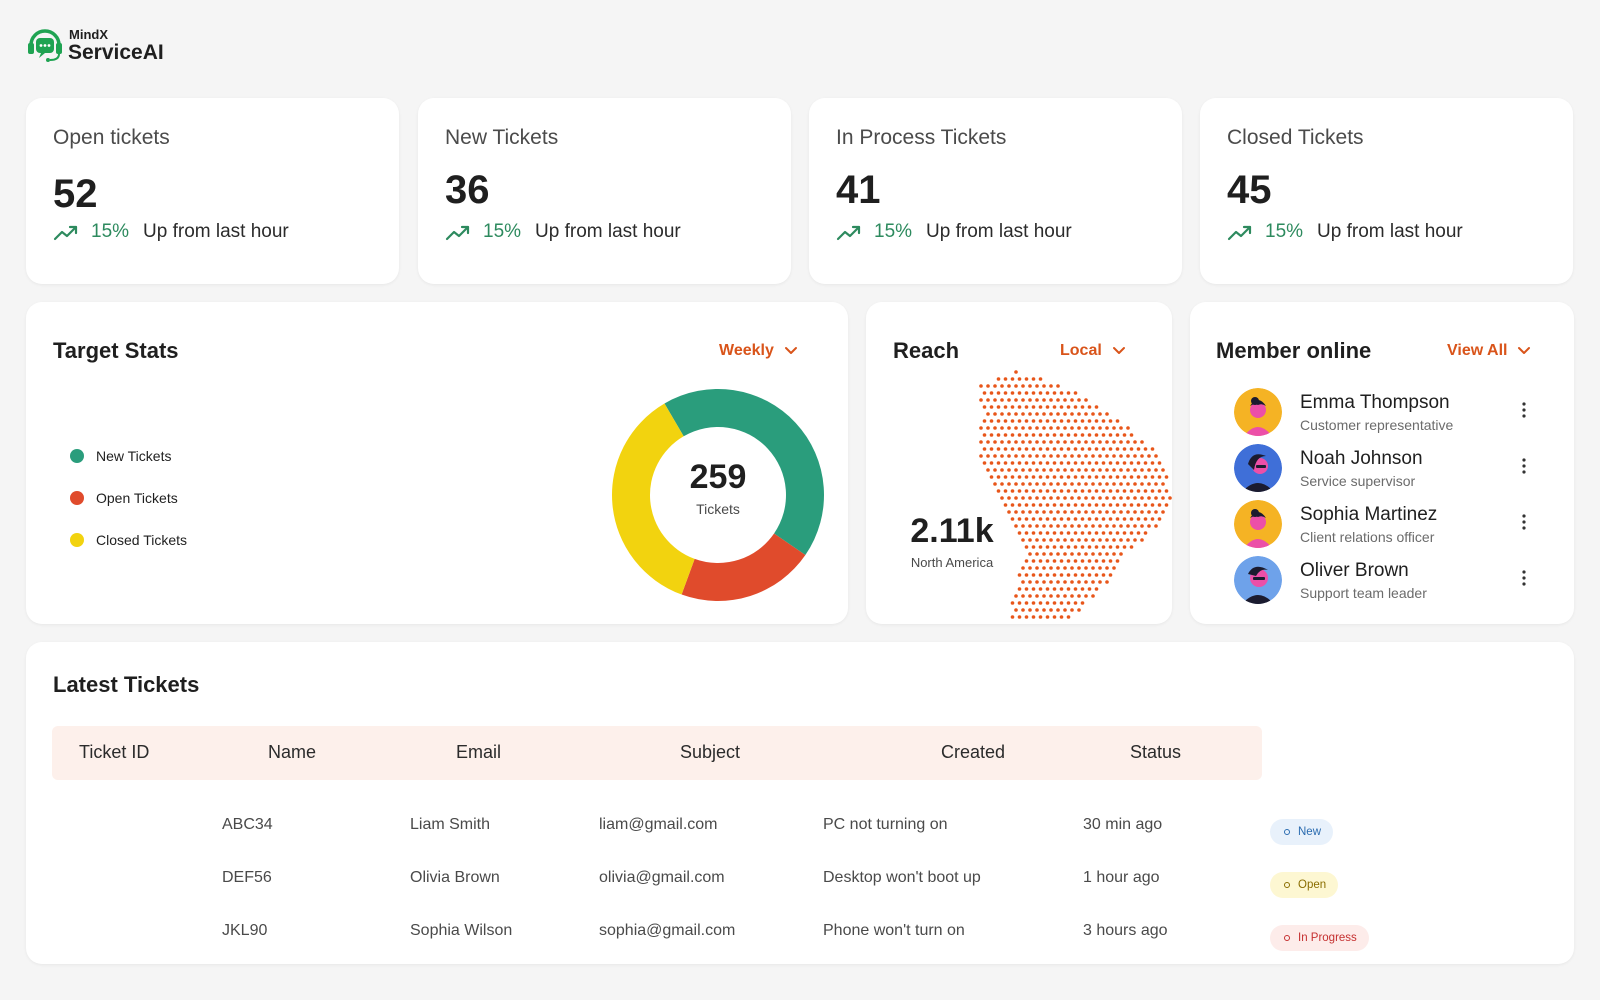  Describe the element at coordinates (114, 752) in the screenshot. I see `column-header-ticket-id: Ticket ID` at that location.